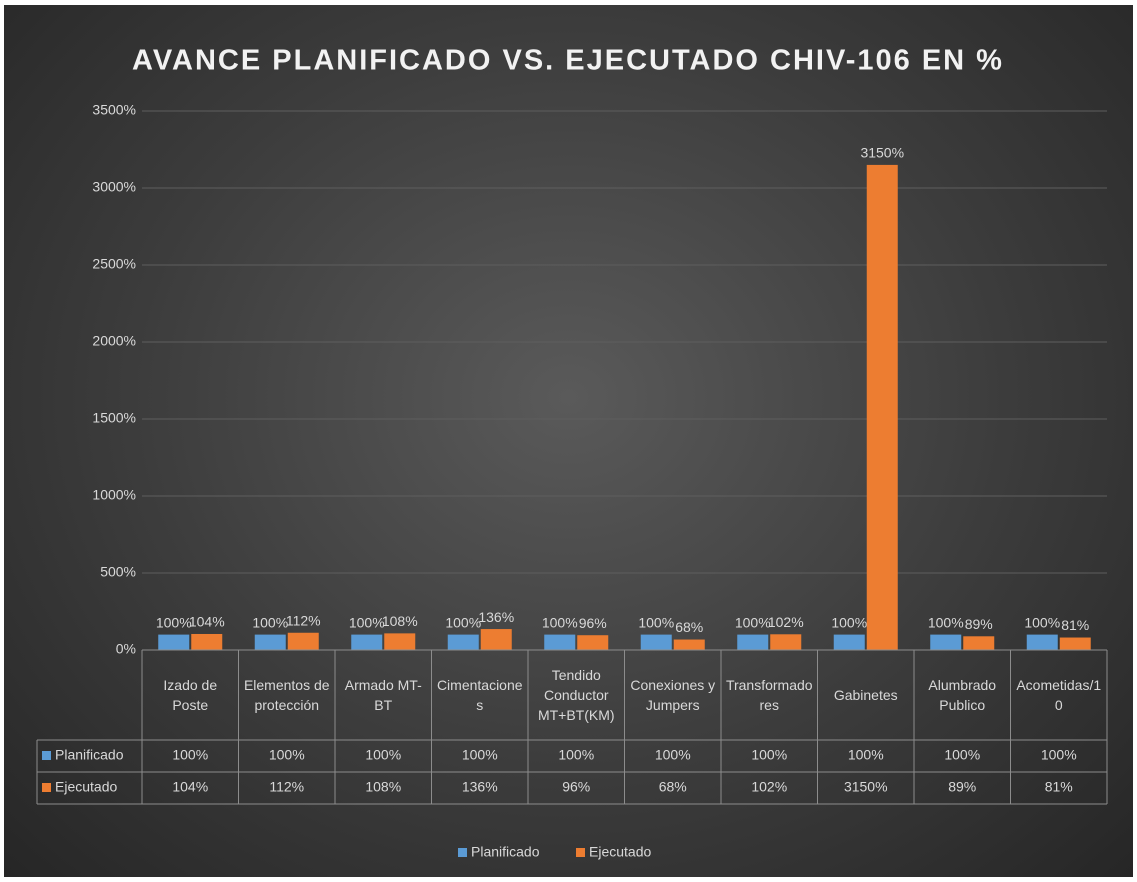 The height and width of the screenshot is (882, 1137). What do you see at coordinates (979, 624) in the screenshot?
I see `data-label: 89%` at bounding box center [979, 624].